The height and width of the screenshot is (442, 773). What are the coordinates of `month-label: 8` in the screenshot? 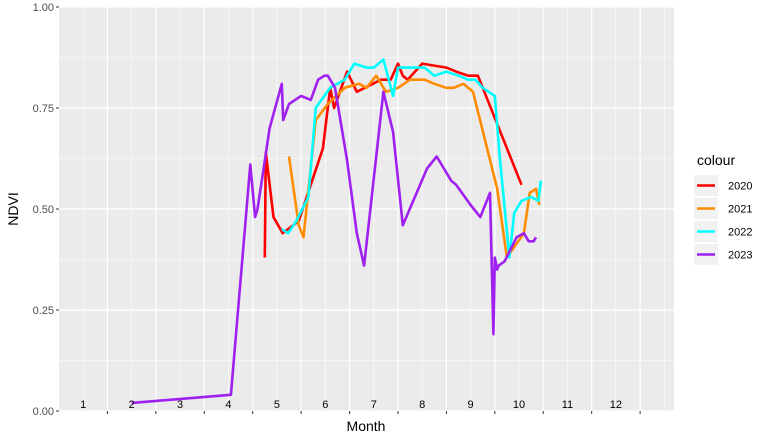 It's located at (422, 405).